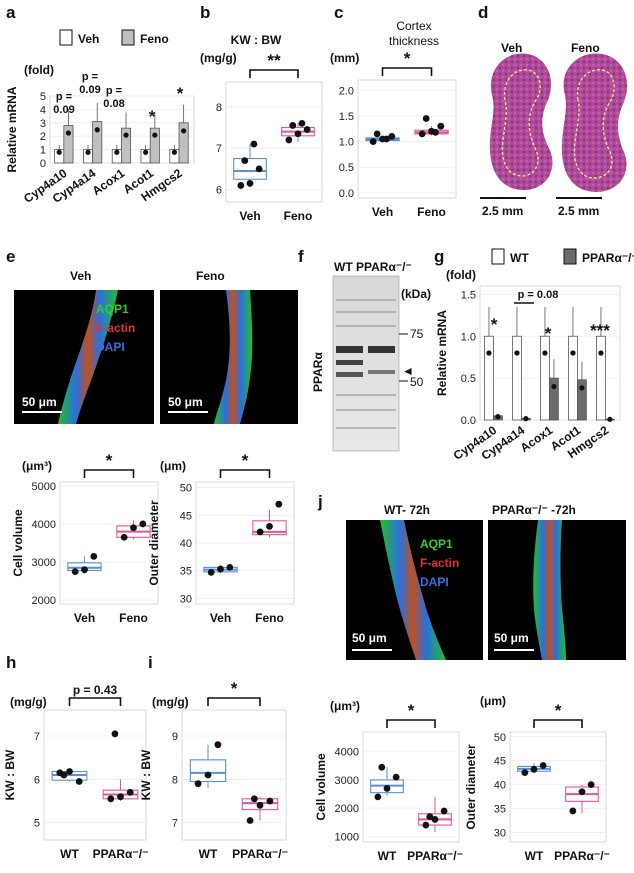 This screenshot has height=873, width=634. What do you see at coordinates (114, 91) in the screenshot?
I see `annotation: p =` at bounding box center [114, 91].